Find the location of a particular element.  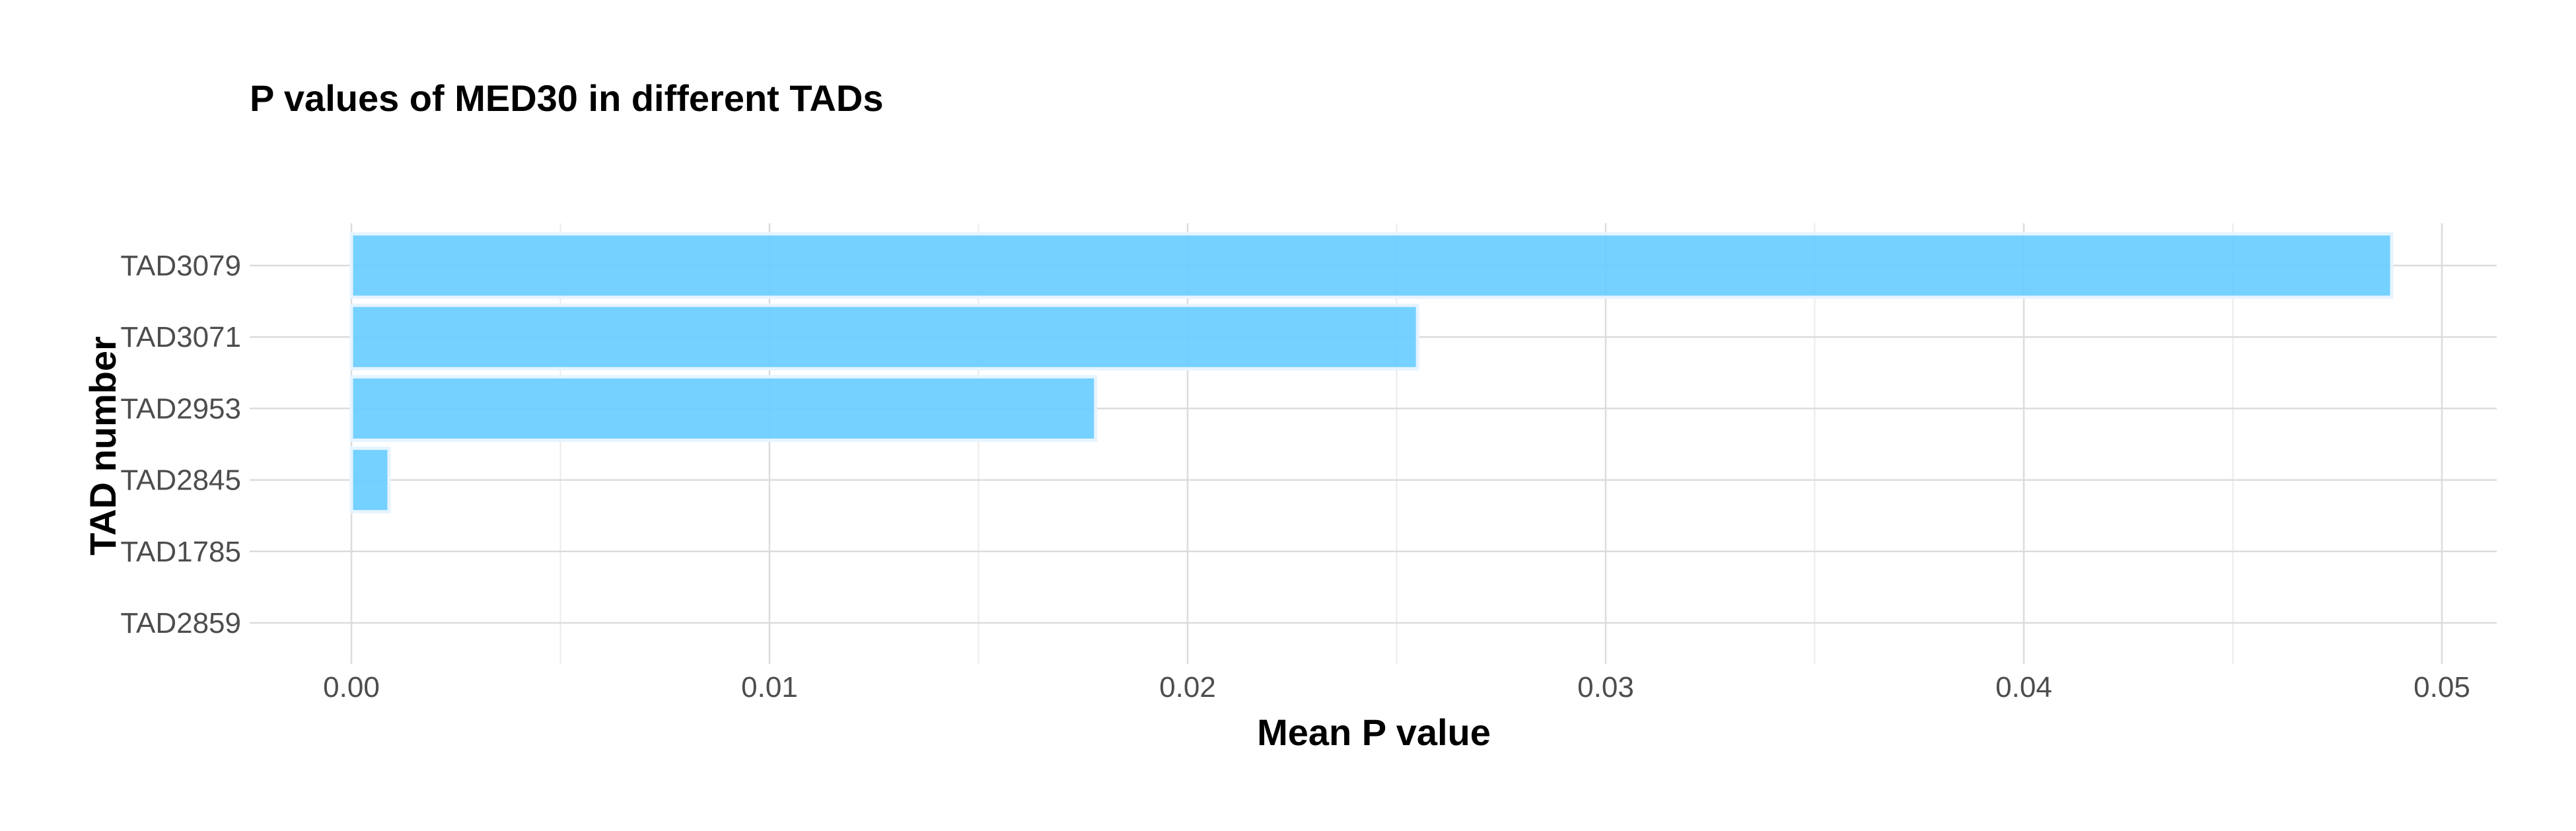

bar-tad3071 is located at coordinates (884, 337).